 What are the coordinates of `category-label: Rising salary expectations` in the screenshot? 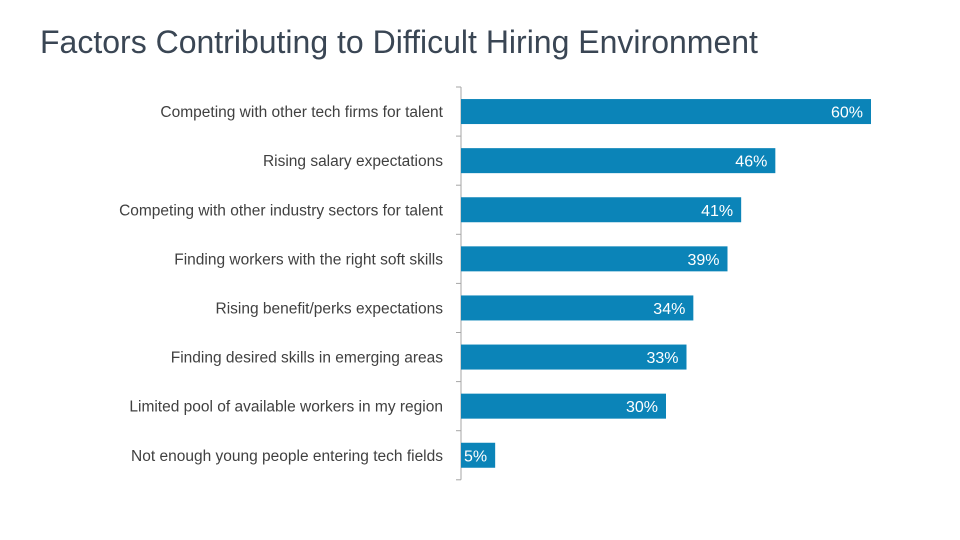 It's located at (353, 161).